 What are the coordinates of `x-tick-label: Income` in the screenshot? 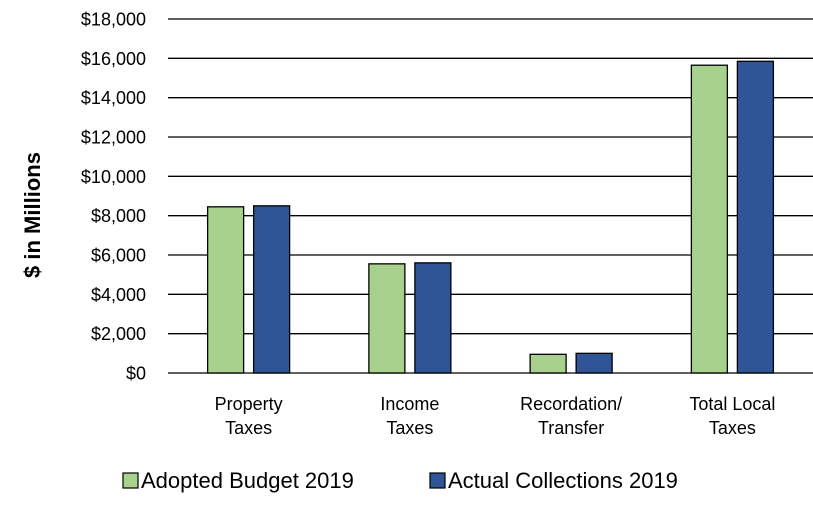 It's located at (409, 404).